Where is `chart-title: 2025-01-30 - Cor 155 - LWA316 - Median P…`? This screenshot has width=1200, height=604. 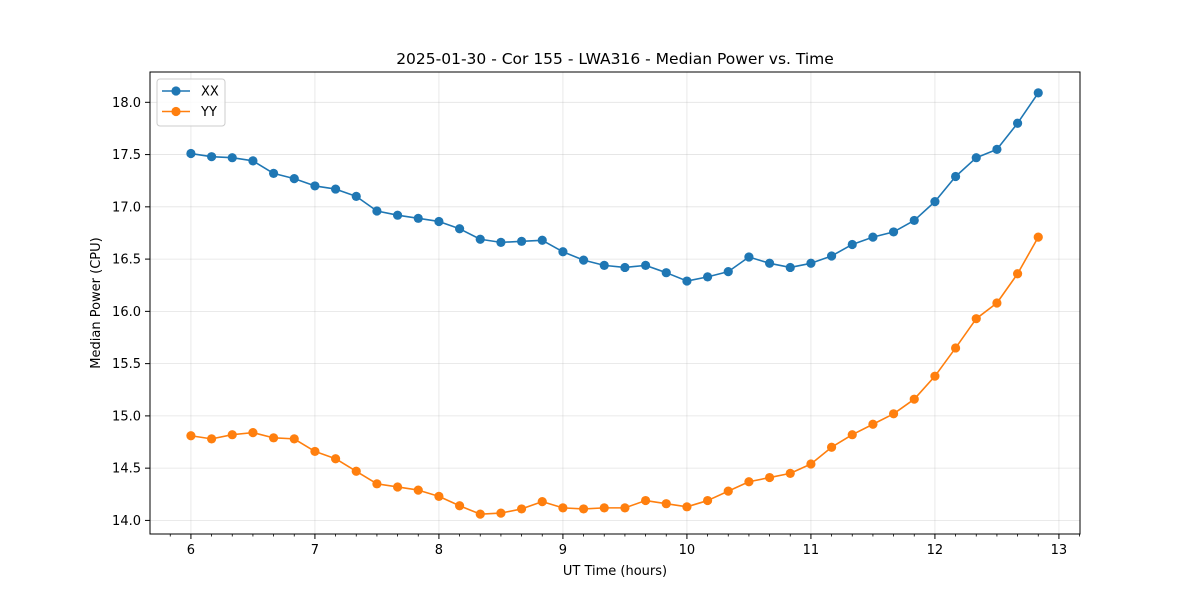
chart-title: 2025-01-30 - Cor 155 - LWA316 - Median P… is located at coordinates (615, 59).